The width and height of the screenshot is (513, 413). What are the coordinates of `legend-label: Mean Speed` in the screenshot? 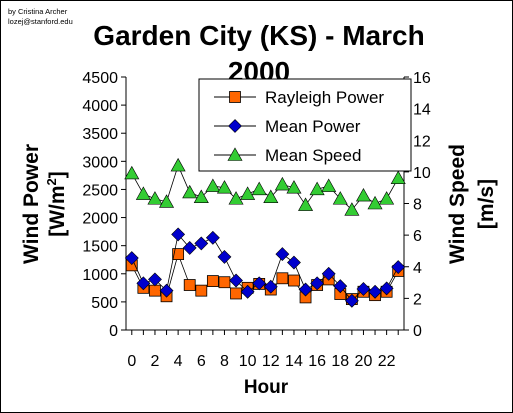 It's located at (313, 155).